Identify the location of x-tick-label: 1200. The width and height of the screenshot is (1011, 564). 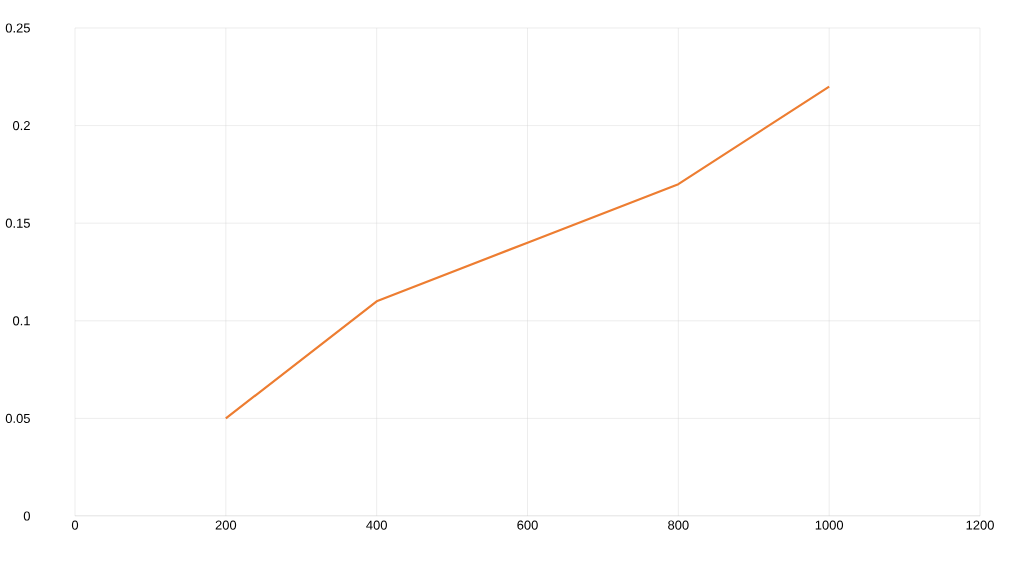
(980, 525).